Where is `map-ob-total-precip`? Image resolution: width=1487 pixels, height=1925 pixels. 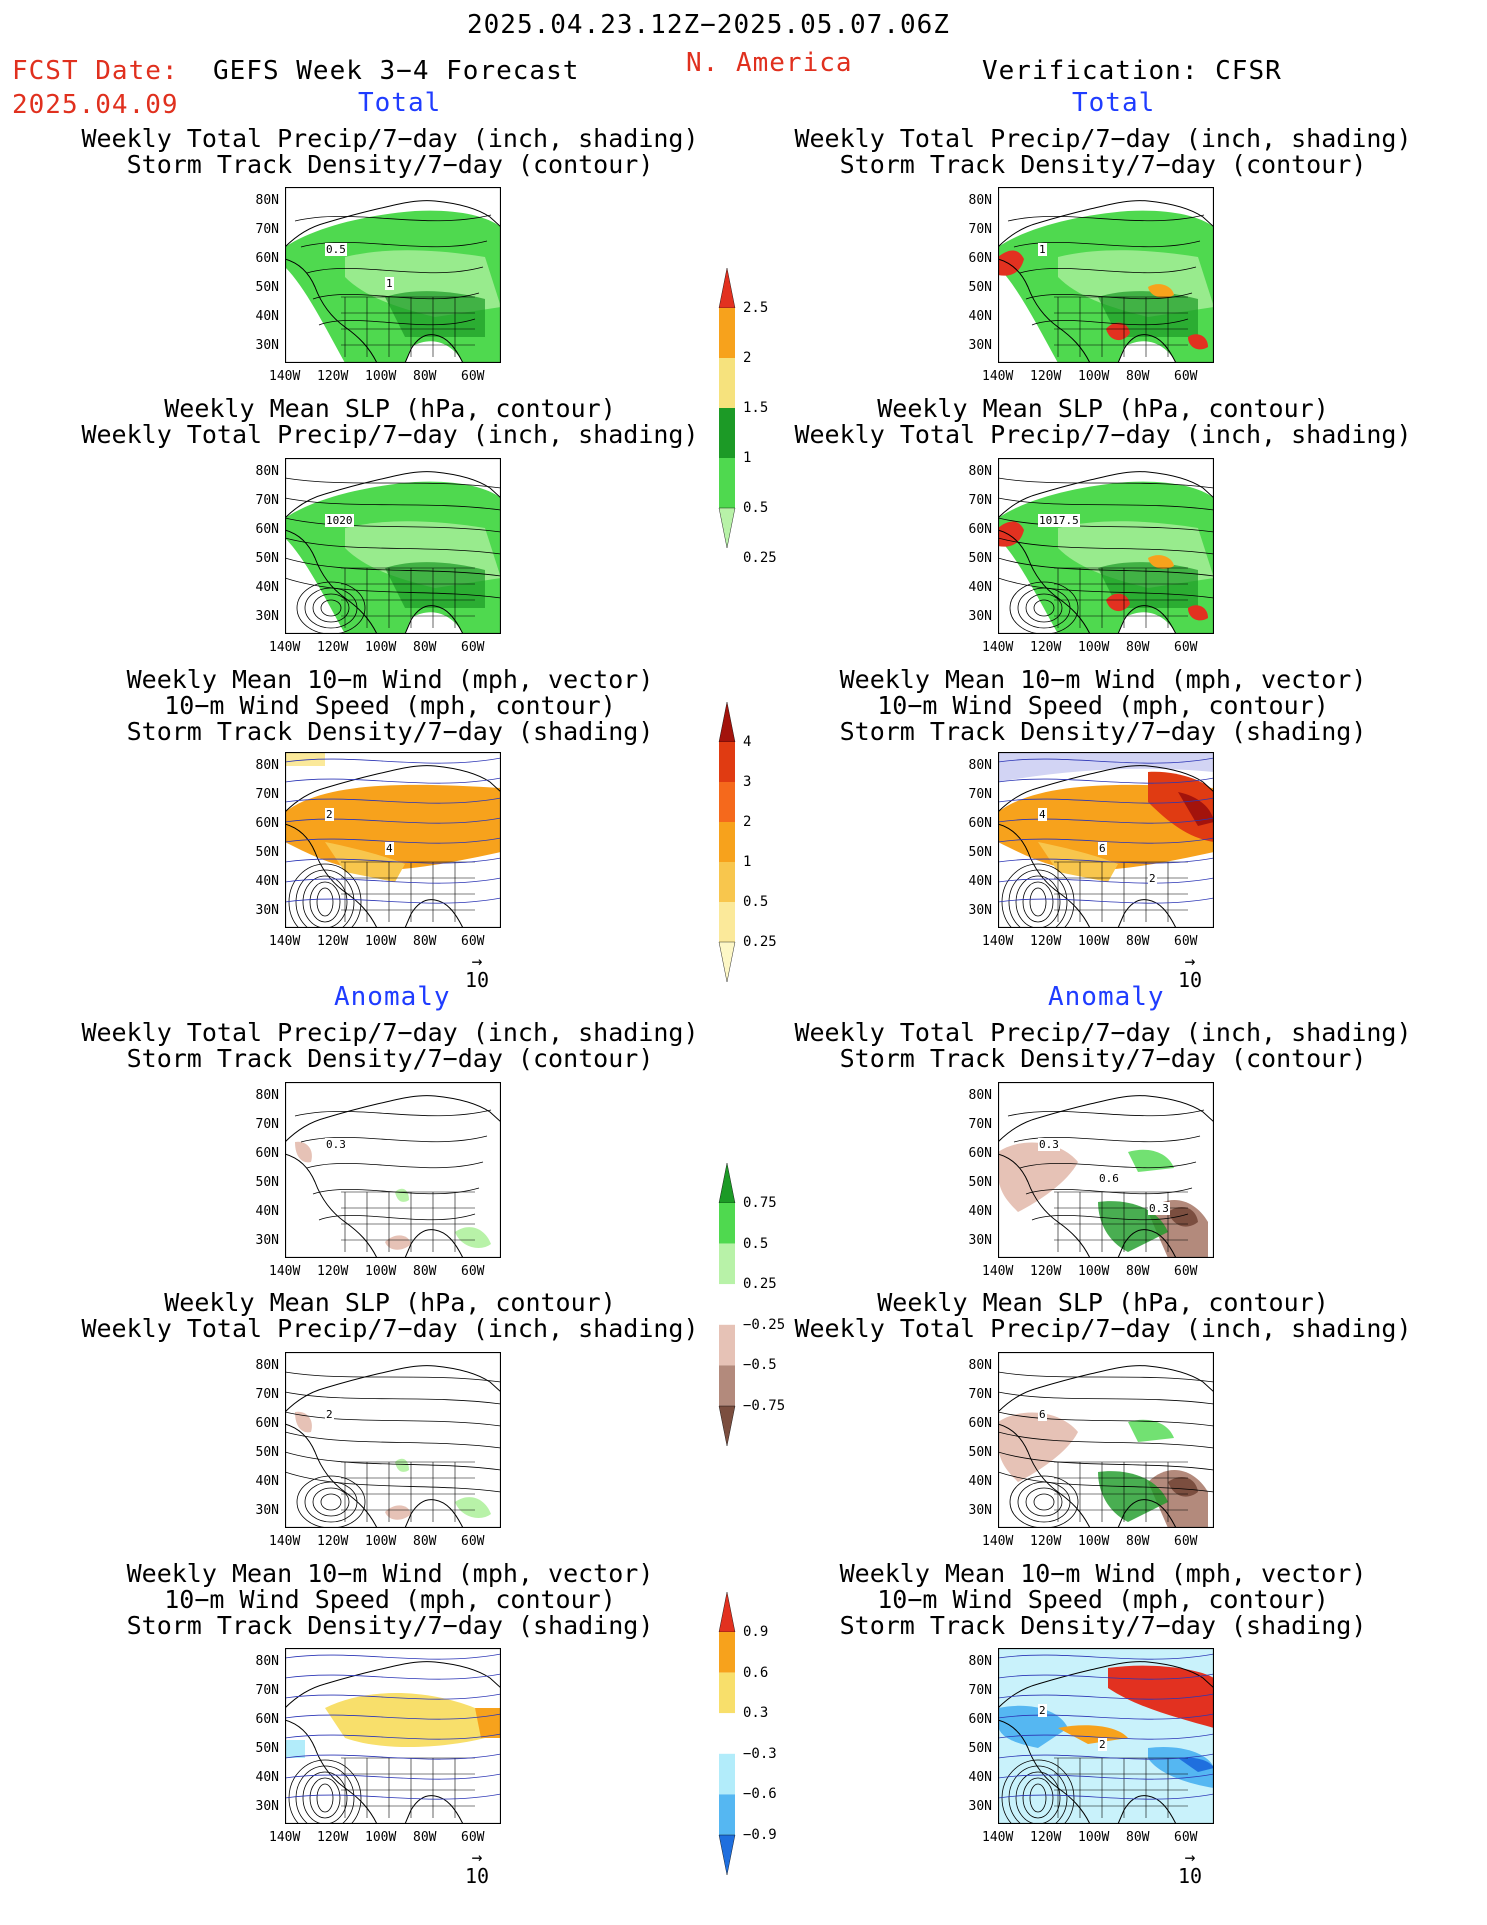
map-ob-total-precip is located at coordinates (1106, 275).